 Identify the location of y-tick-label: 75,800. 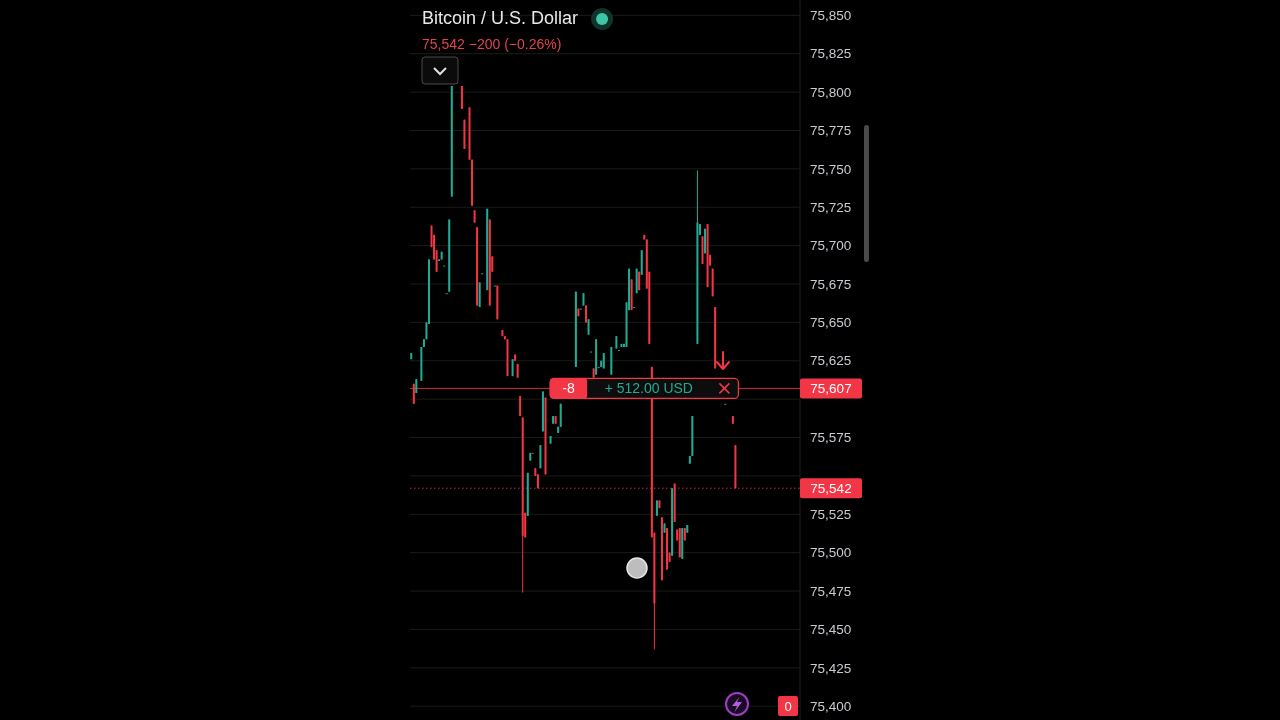
(831, 92).